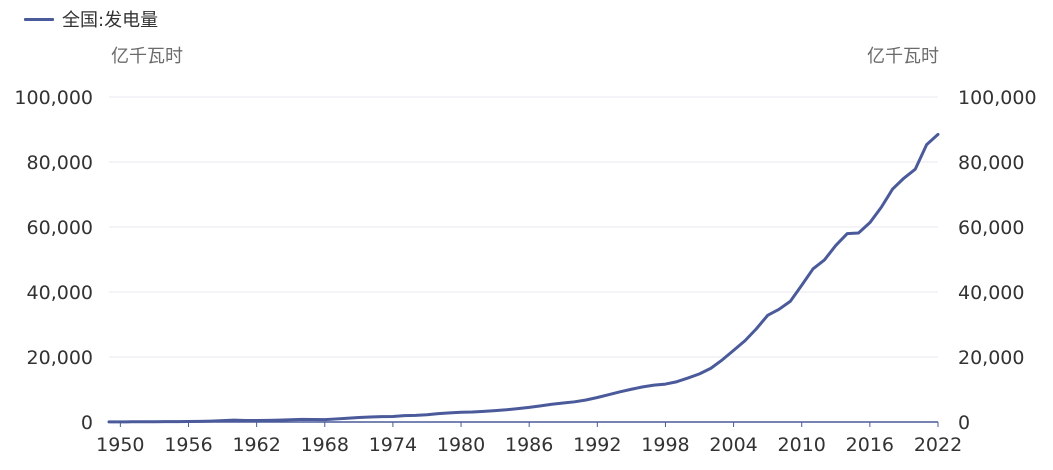  Describe the element at coordinates (529, 445) in the screenshot. I see `x-tick-label: 1986` at that location.